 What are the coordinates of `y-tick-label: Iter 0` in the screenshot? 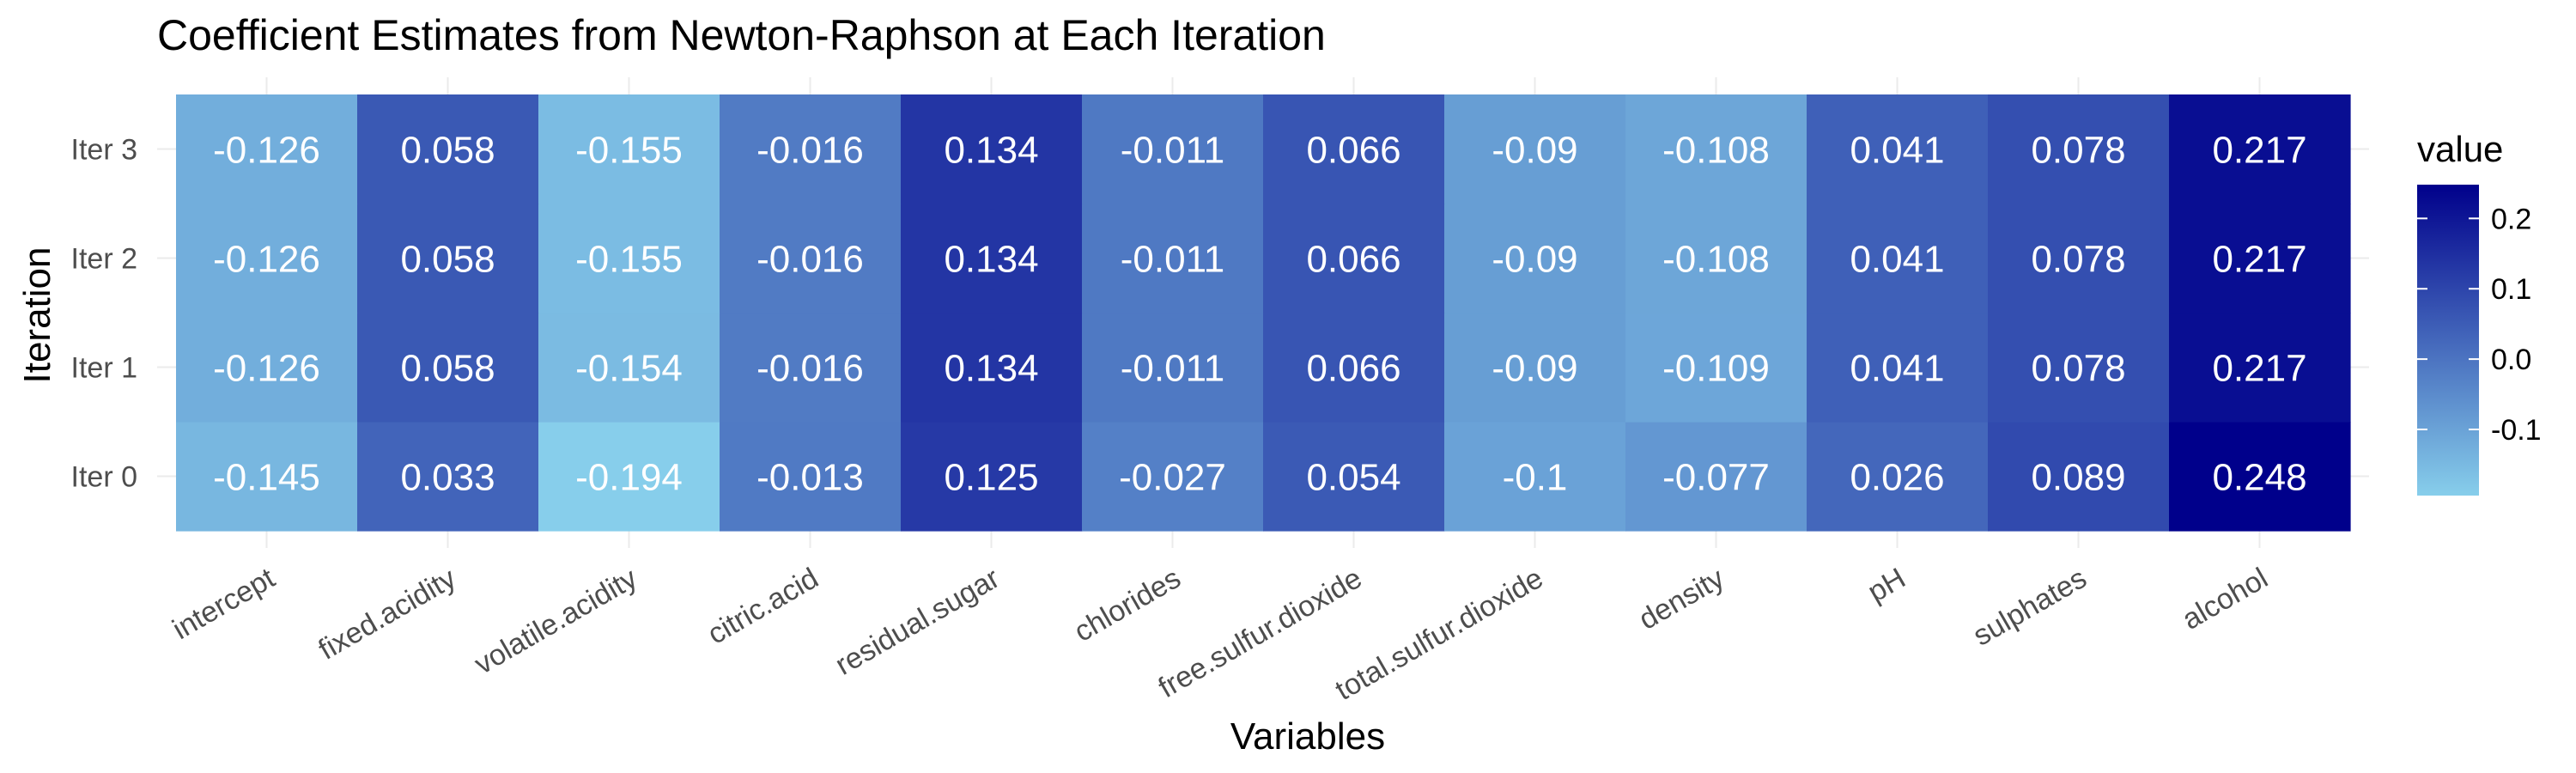 It's located at (104, 477).